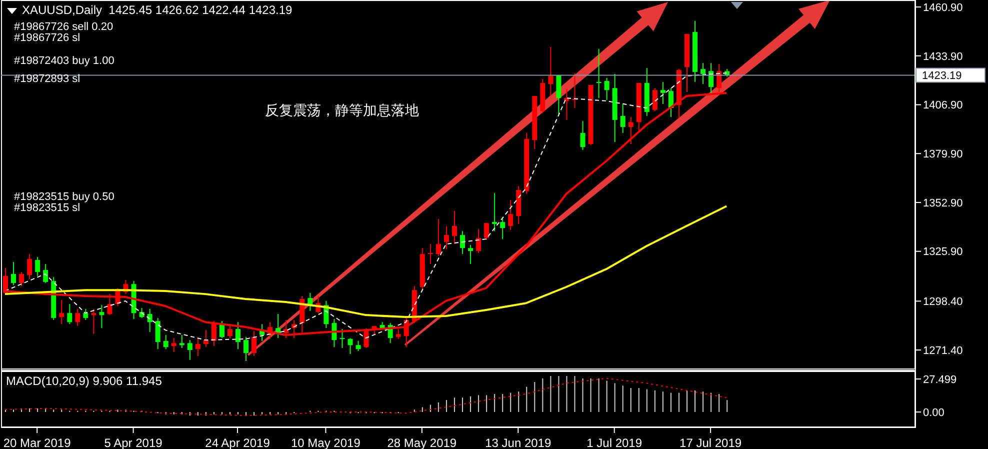 The image size is (988, 449). Describe the element at coordinates (157, 10) in the screenshot. I see `chart-title: XAUUSD,Daily 1425.45 1426.62 1422.44 1423.19` at that location.